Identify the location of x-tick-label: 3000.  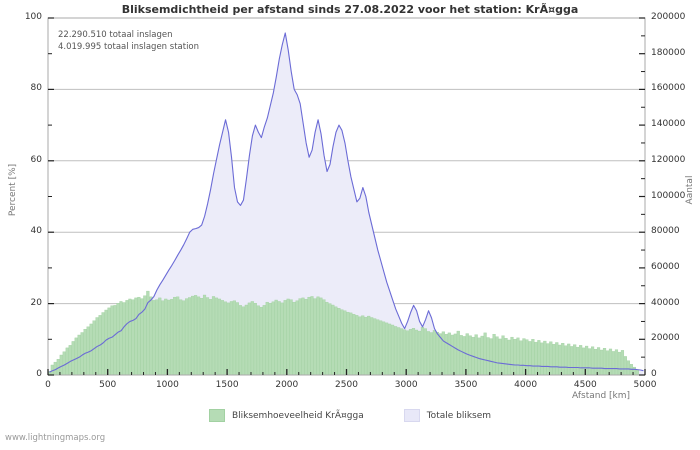
(406, 385).